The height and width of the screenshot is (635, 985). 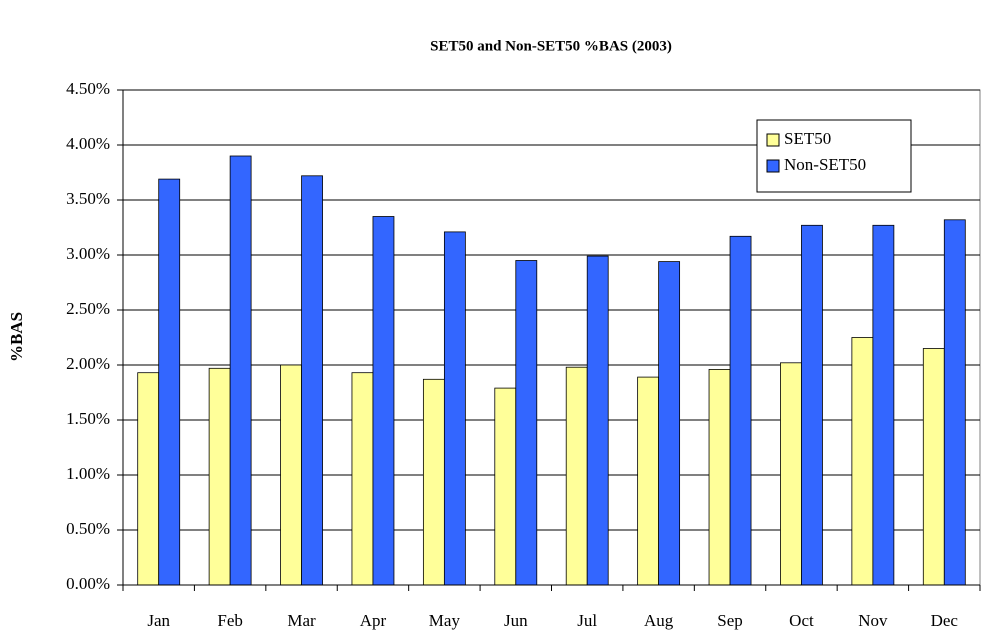 What do you see at coordinates (825, 164) in the screenshot?
I see `legend-label: Non-SET50` at bounding box center [825, 164].